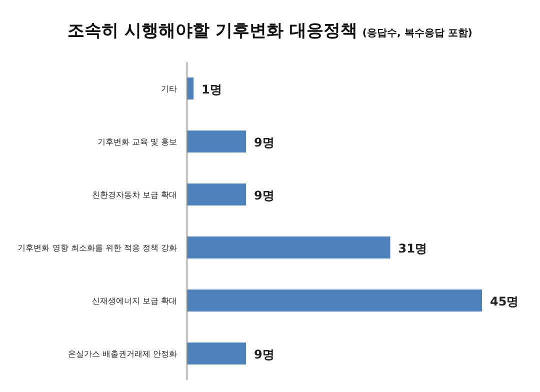 The height and width of the screenshot is (392, 540). I want to click on y-tick-label: 기타, so click(169, 89).